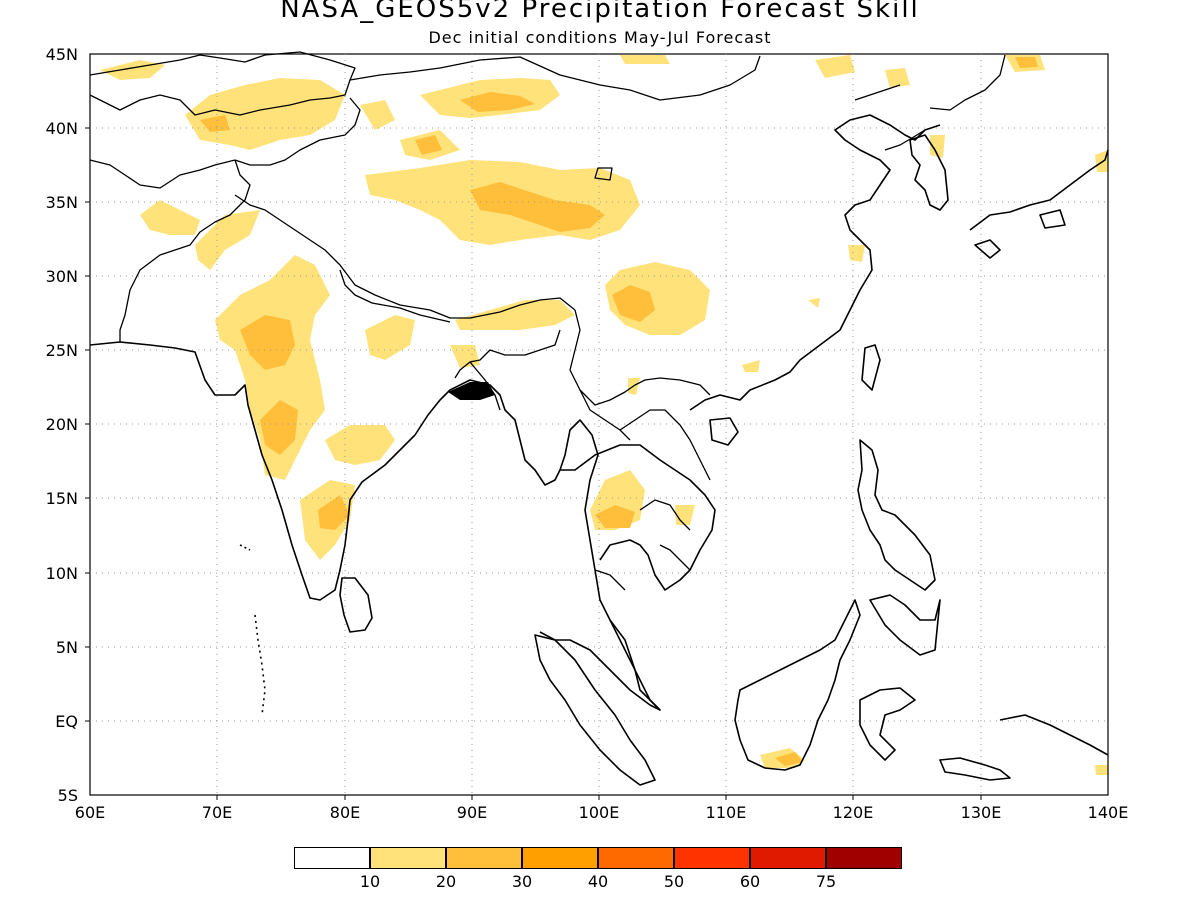 The width and height of the screenshot is (1200, 900). Describe the element at coordinates (61, 424) in the screenshot. I see `lat-label-20n: 20N` at that location.